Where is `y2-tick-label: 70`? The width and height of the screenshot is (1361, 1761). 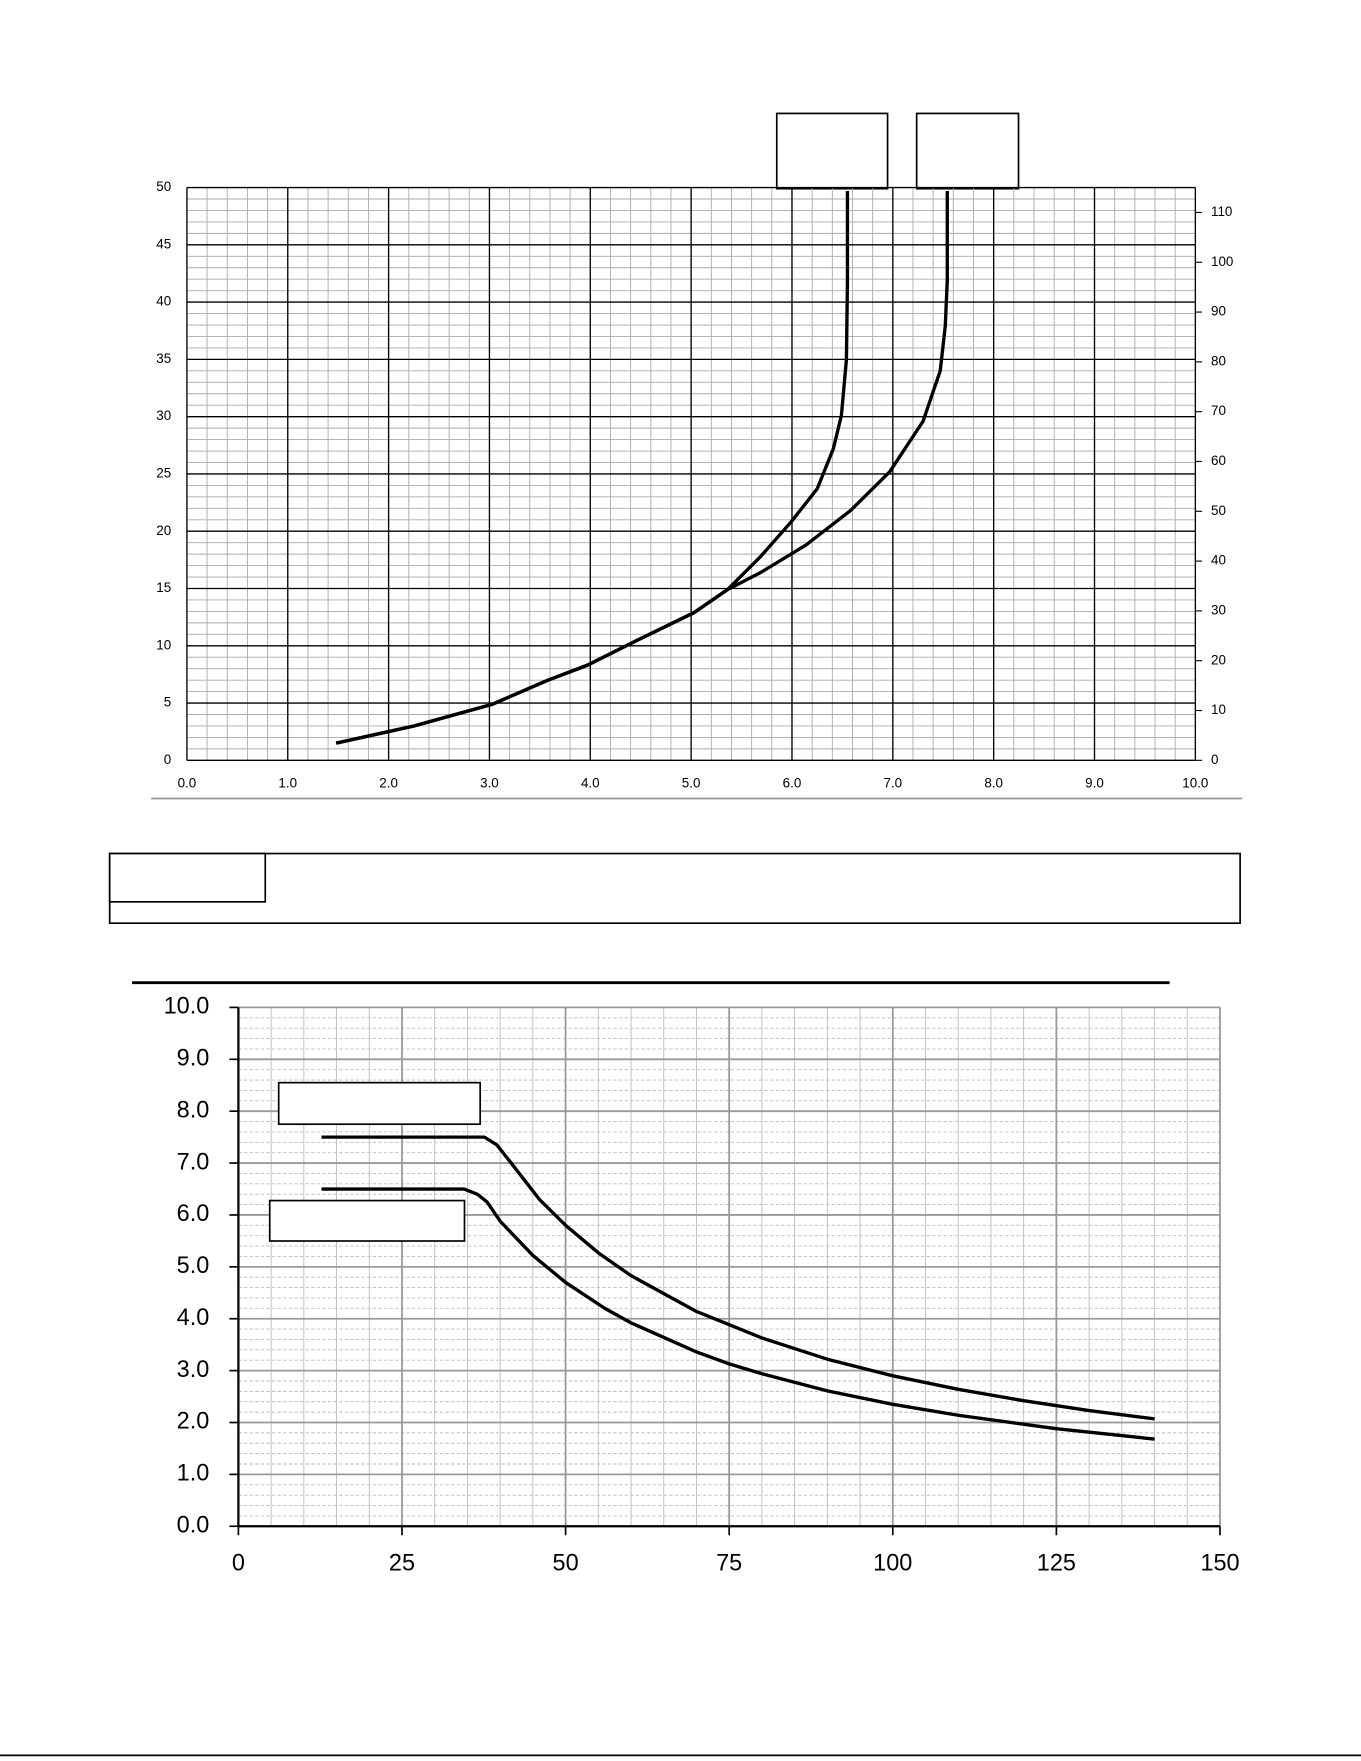
y2-tick-label: 70 is located at coordinates (1218, 410).